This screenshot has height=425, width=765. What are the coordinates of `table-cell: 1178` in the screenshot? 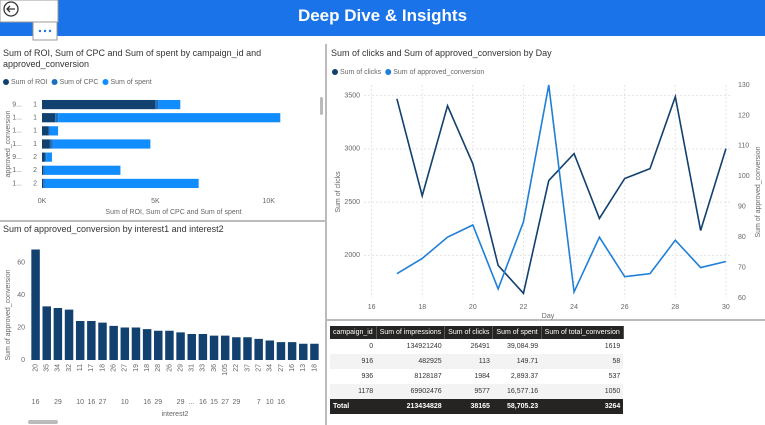 It's located at (366, 391).